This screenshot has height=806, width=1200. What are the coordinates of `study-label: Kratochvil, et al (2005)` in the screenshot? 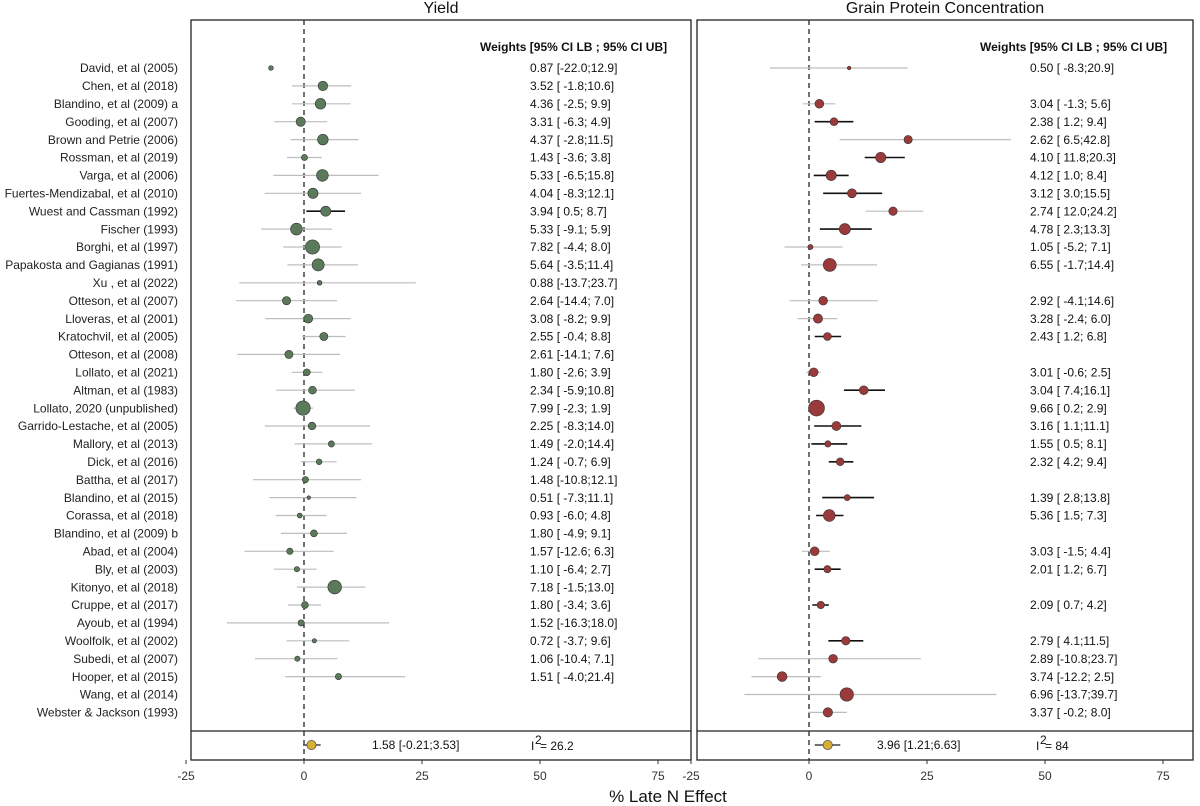 It's located at (118, 337).